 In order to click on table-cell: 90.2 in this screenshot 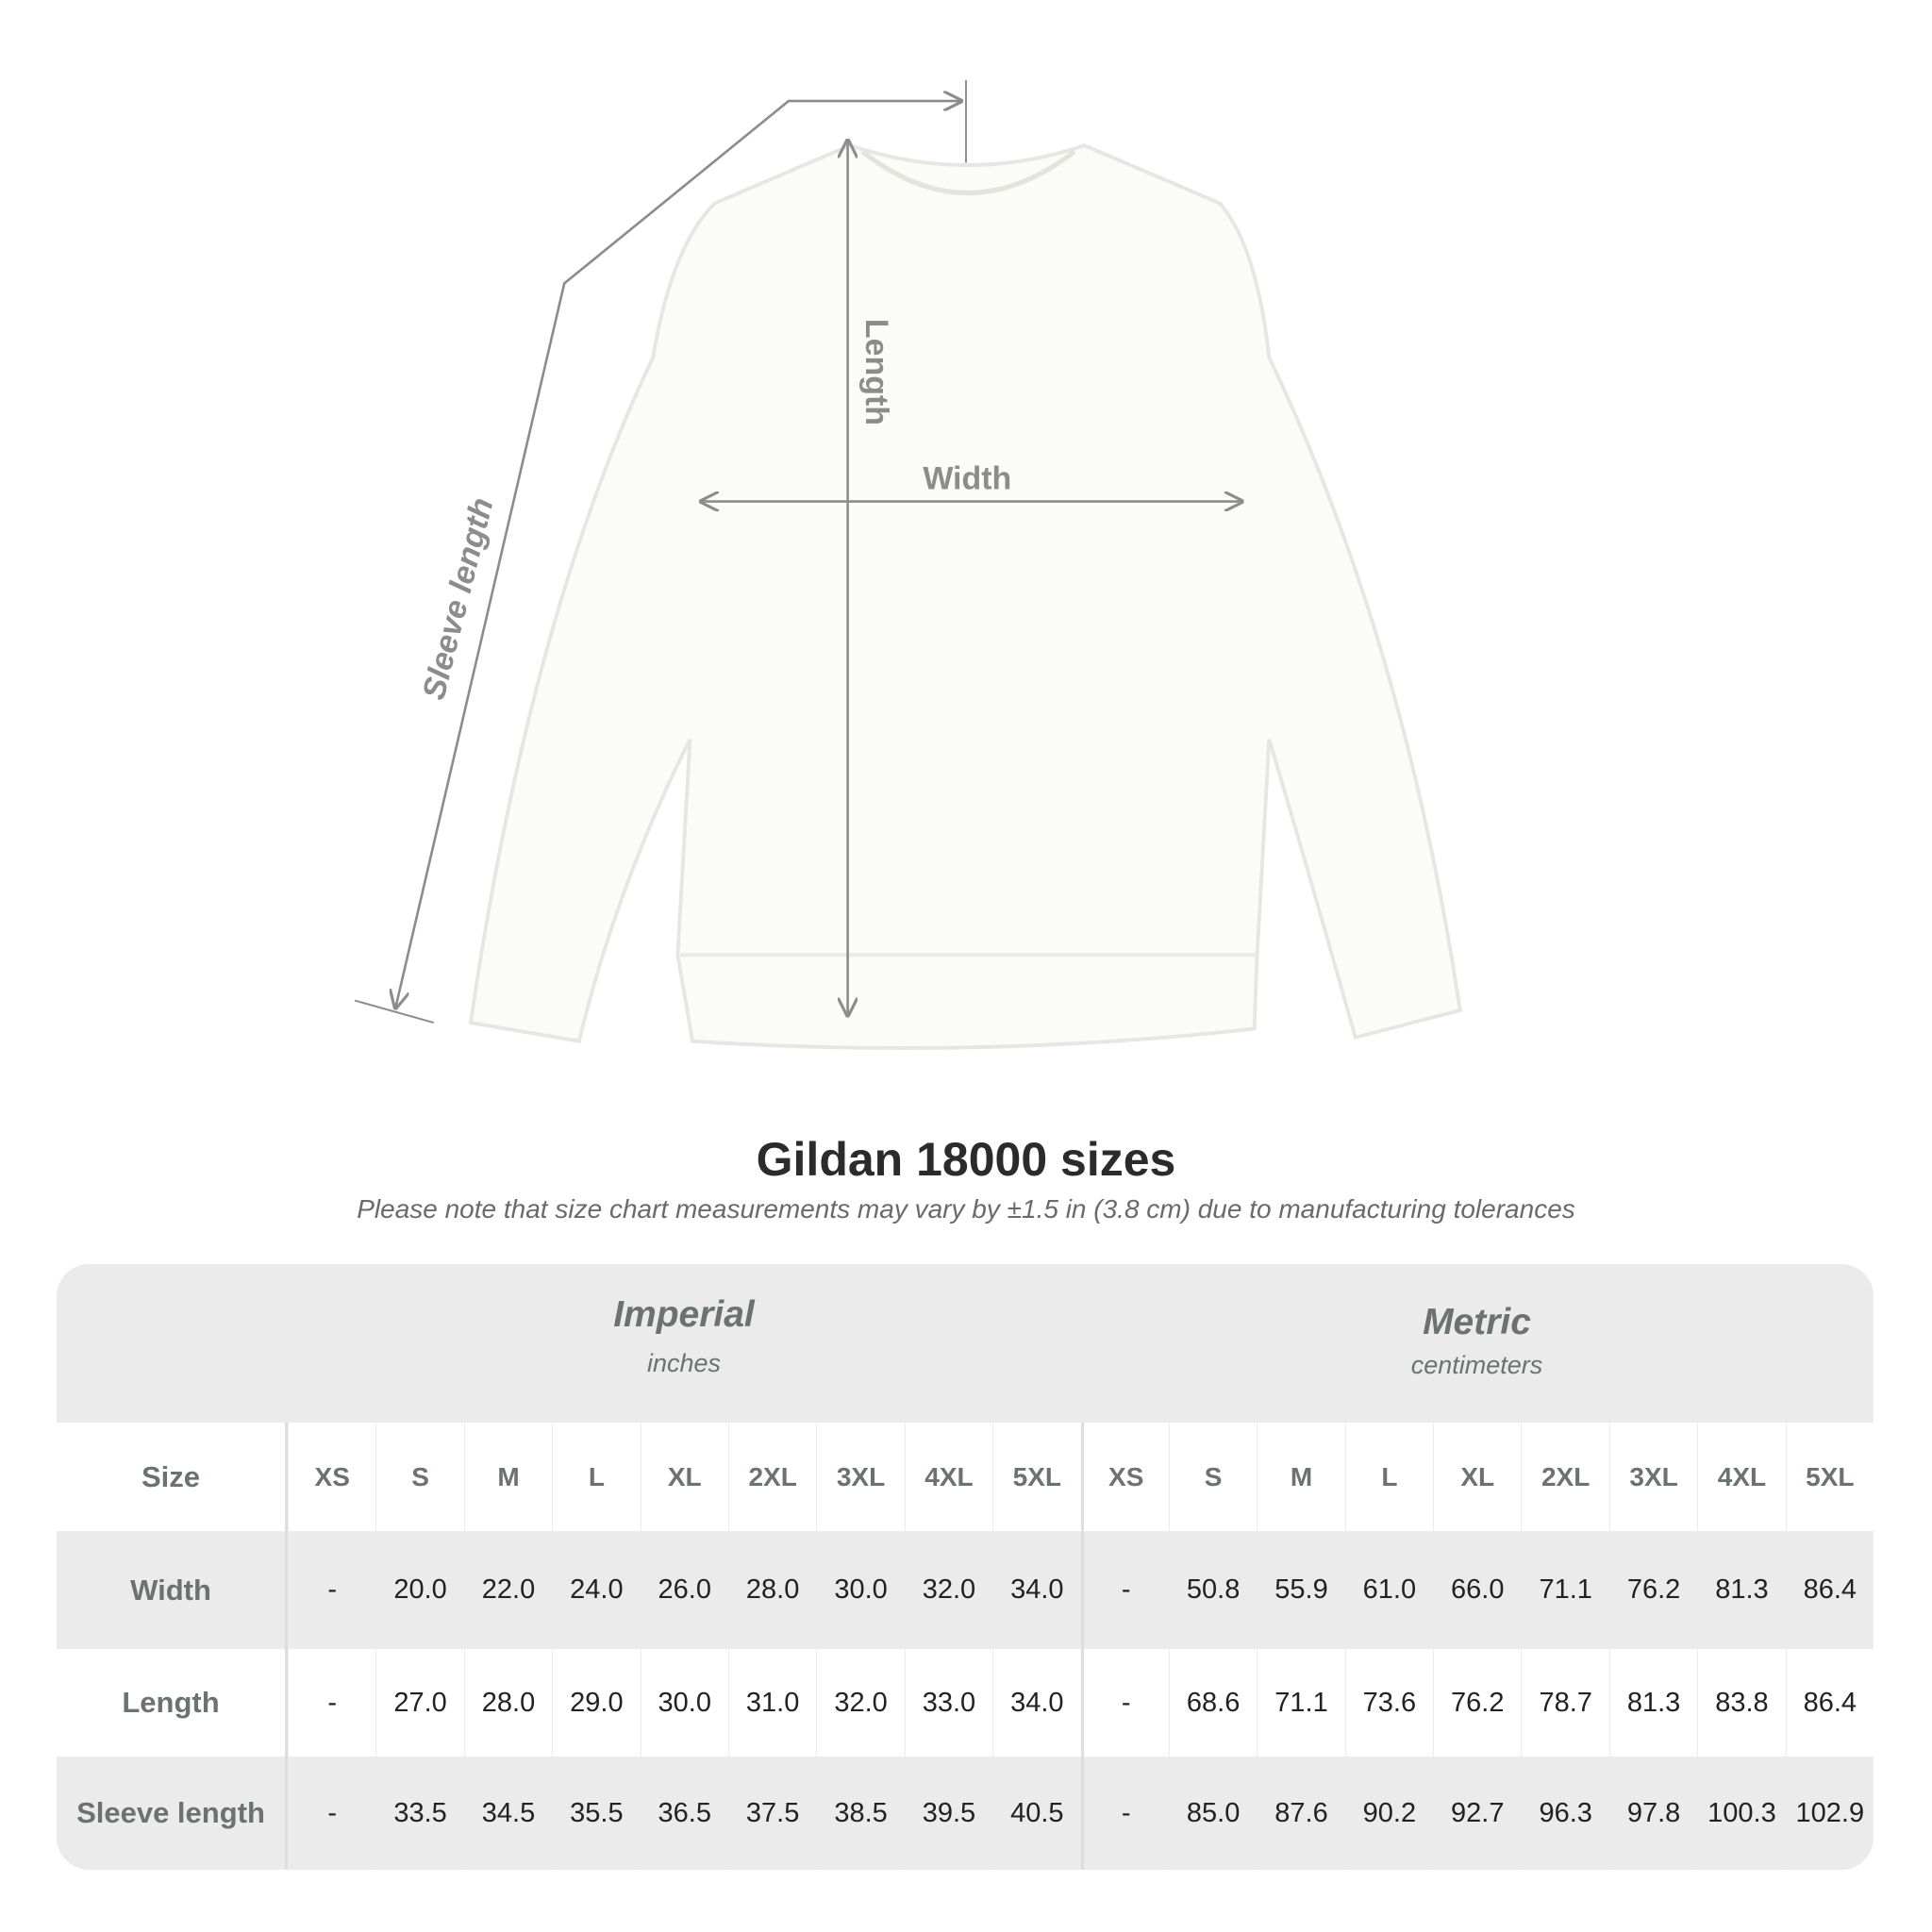, I will do `click(1388, 1814)`.